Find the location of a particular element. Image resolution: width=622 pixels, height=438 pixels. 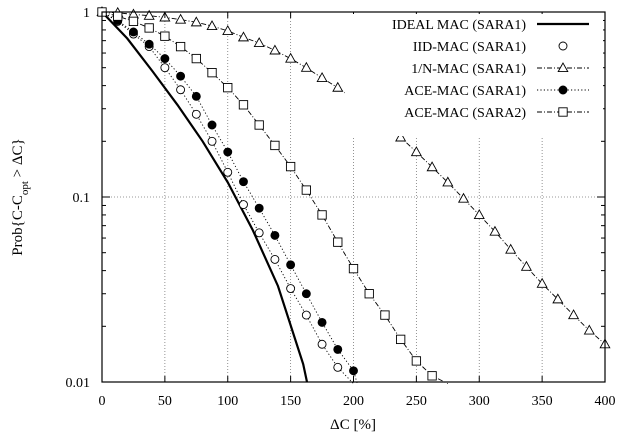

legend-entry: IID-MAC (SARA1) is located at coordinates (490, 47).